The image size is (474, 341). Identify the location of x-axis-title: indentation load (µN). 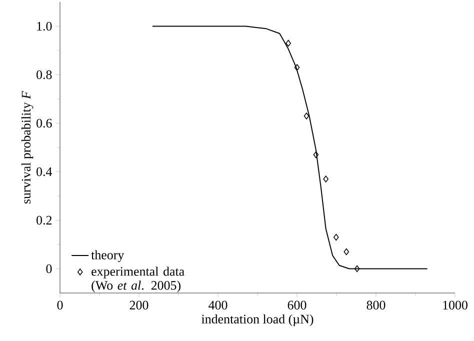
(258, 320).